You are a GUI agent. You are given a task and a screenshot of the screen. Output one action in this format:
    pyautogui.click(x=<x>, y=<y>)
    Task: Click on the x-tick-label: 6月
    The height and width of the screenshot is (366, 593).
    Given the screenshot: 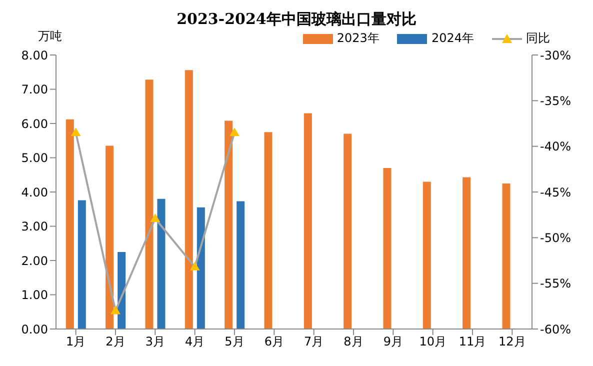 What is the action you would take?
    pyautogui.click(x=274, y=341)
    